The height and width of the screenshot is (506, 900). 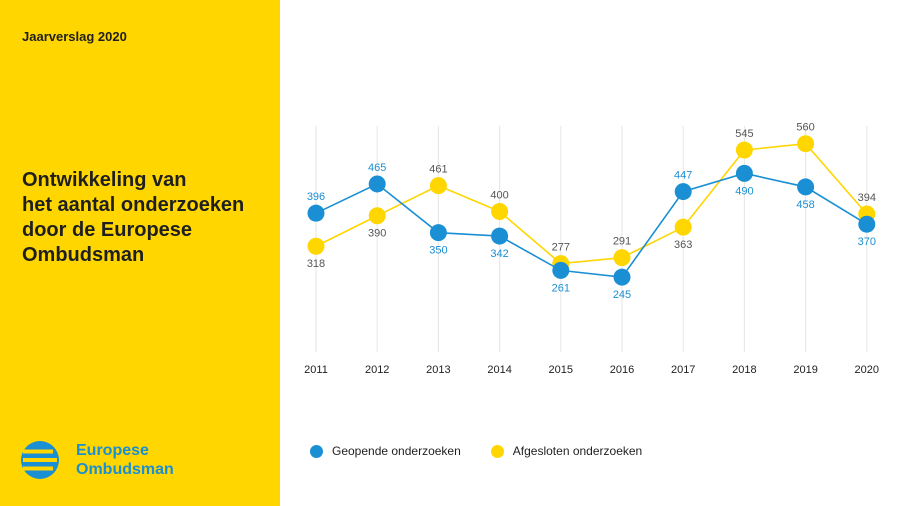 I want to click on data-label: 277, so click(x=561, y=248).